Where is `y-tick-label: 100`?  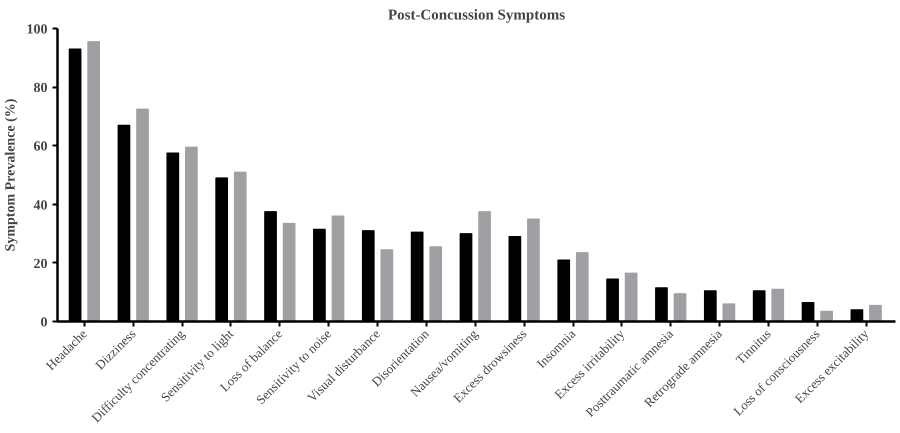 y-tick-label: 100 is located at coordinates (37, 30).